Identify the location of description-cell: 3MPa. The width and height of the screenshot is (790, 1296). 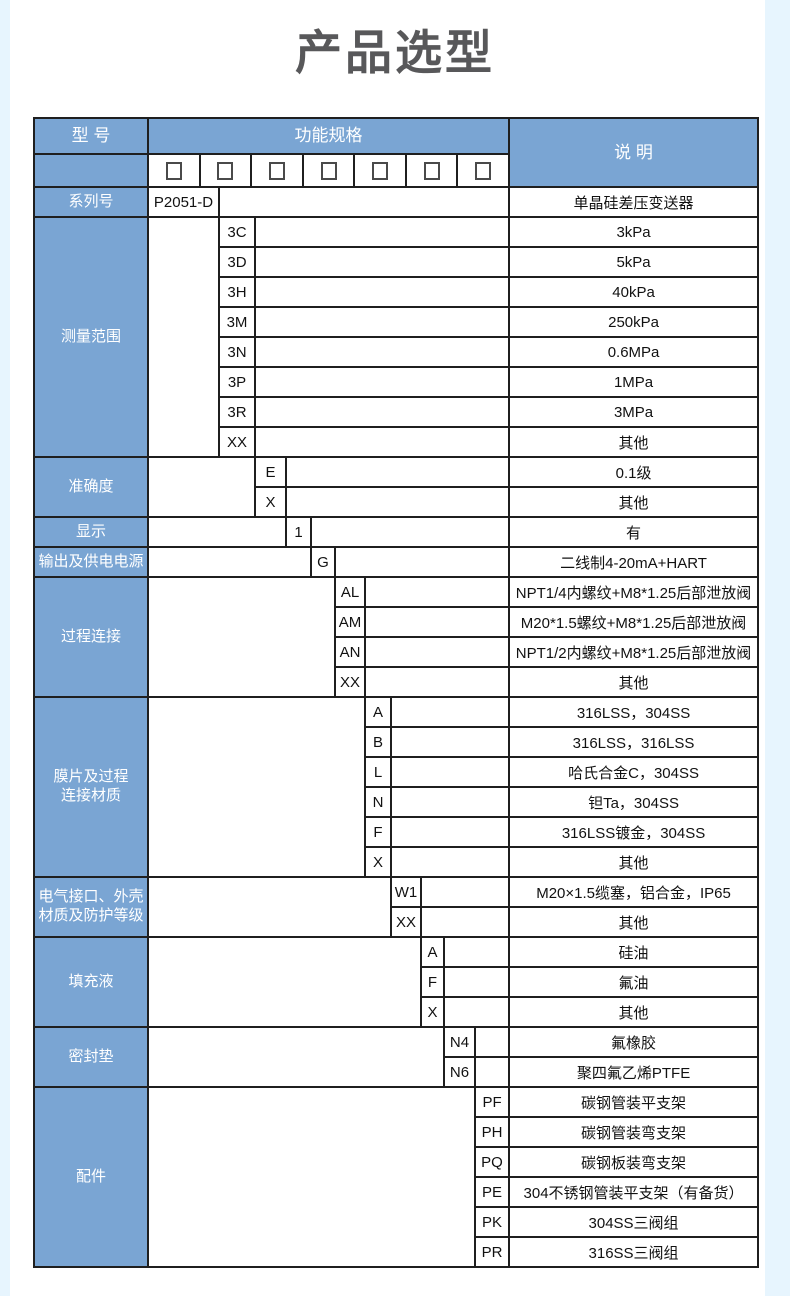
(634, 412).